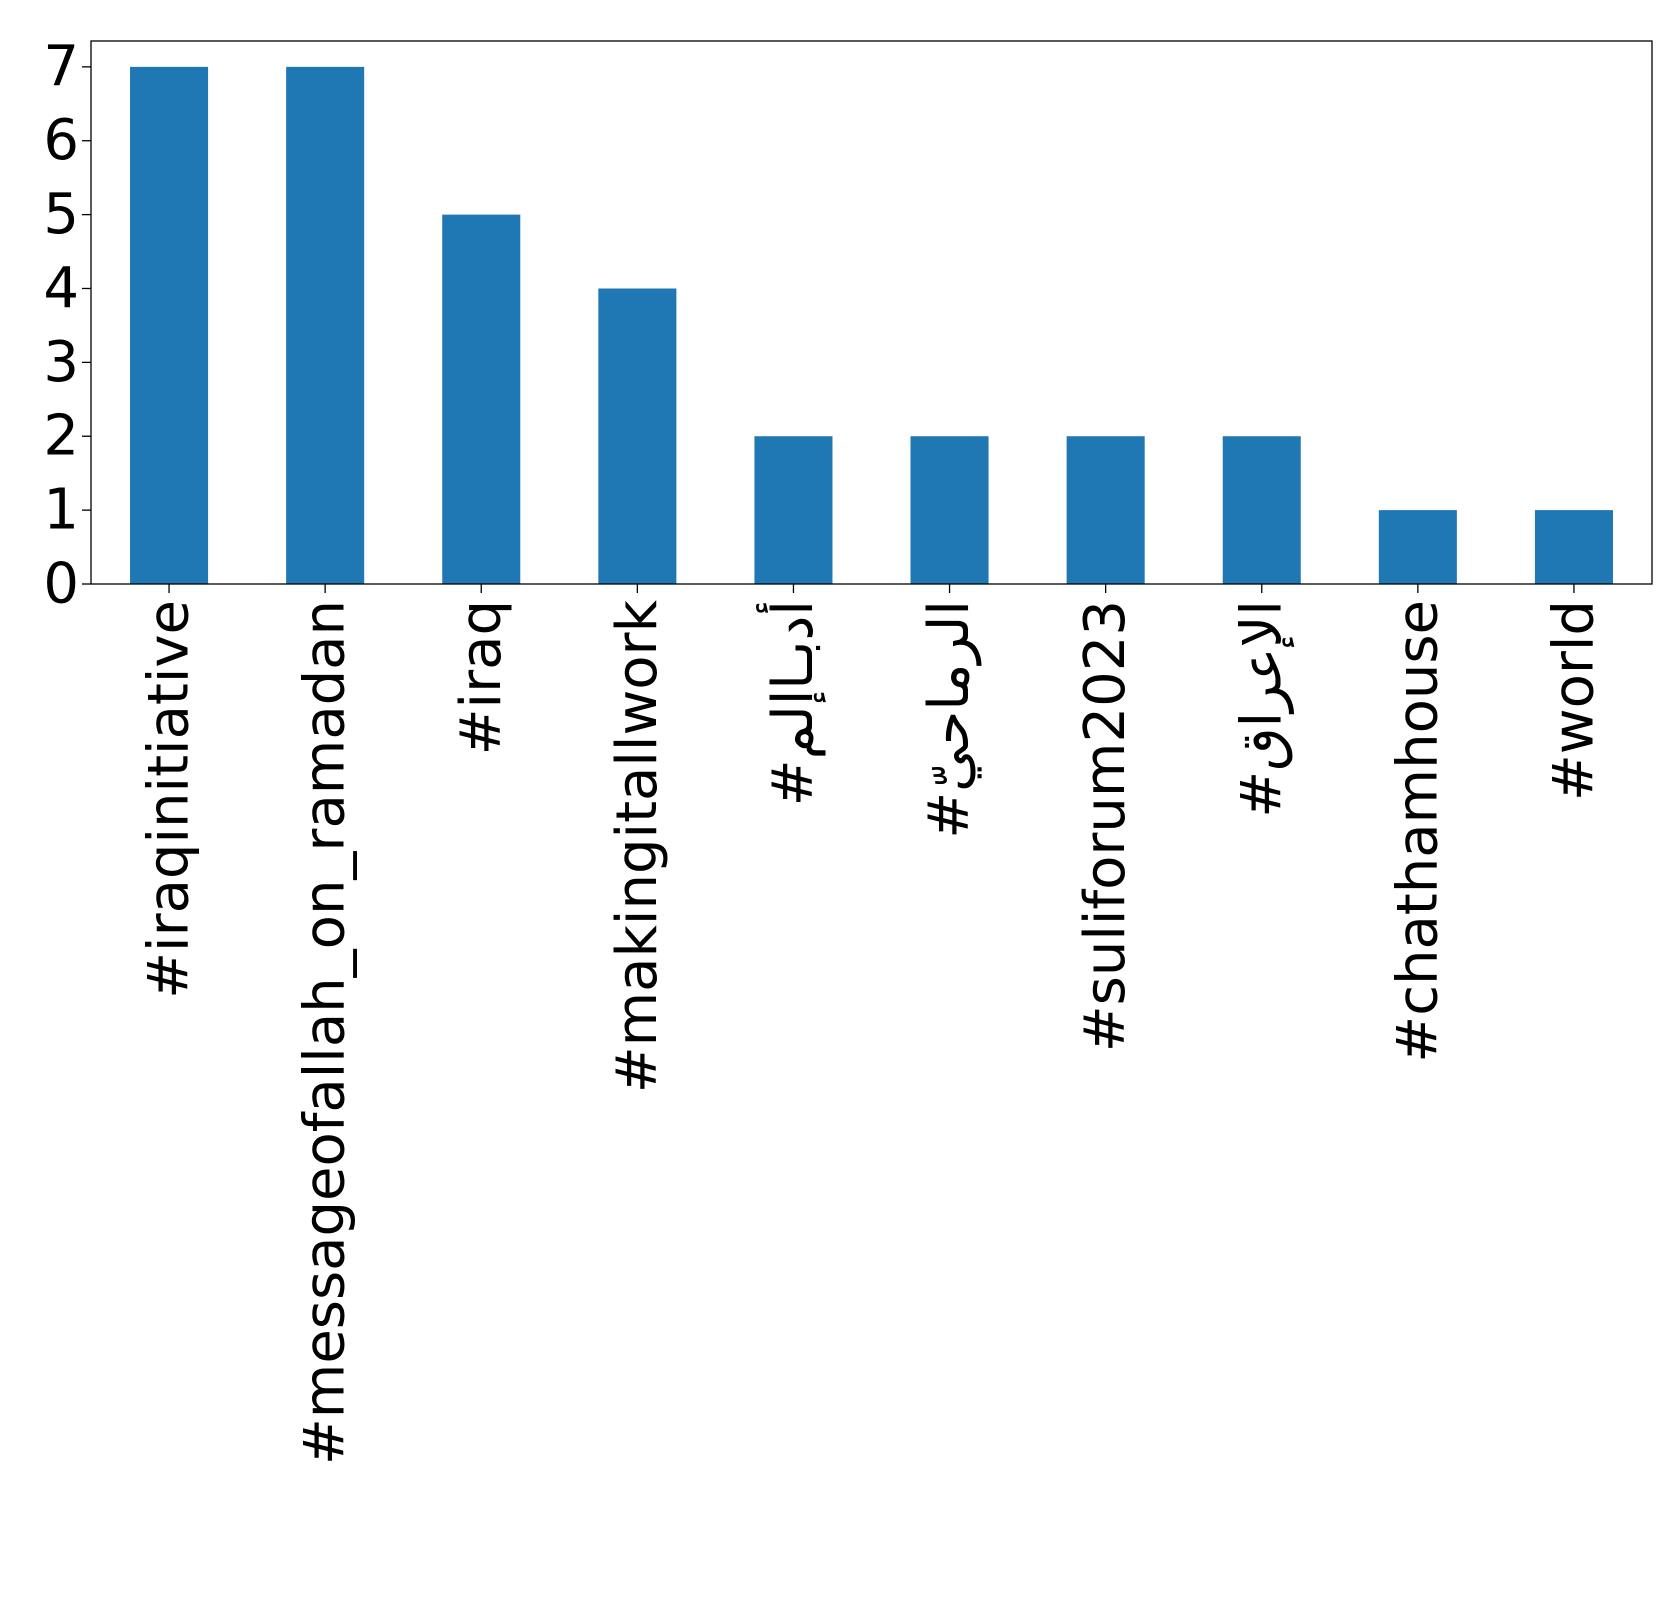 This screenshot has width=1679, height=1597. I want to click on x-tick-label: #iraqinitiative, so click(169, 799).